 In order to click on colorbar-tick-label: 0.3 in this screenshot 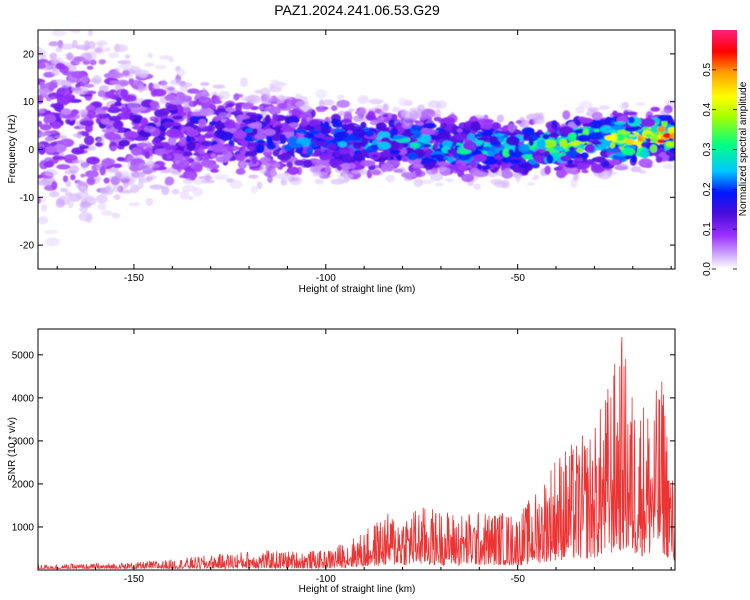, I will do `click(707, 149)`.